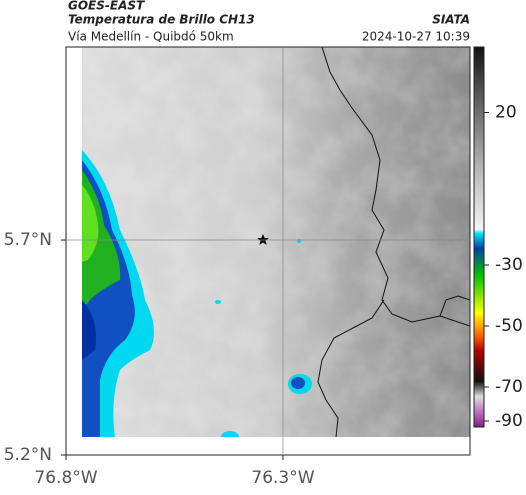  Describe the element at coordinates (509, 265) in the screenshot. I see `colorbar-tick-label: -30` at that location.